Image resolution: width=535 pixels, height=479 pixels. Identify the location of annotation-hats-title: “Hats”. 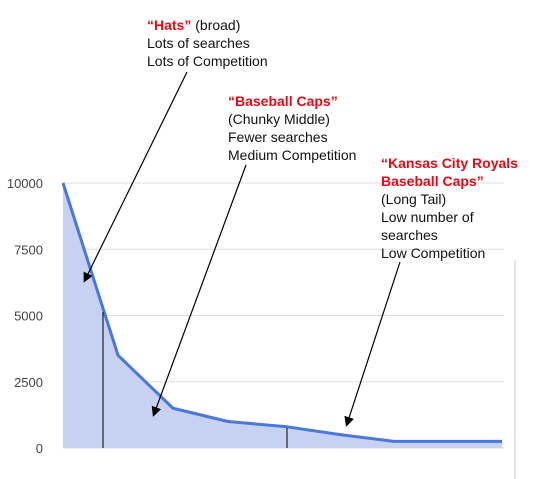
(169, 25).